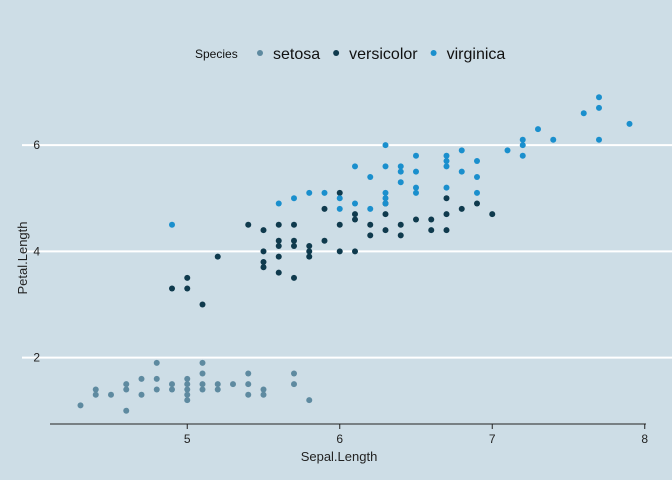 Image resolution: width=672 pixels, height=480 pixels. I want to click on legend-key-versicolor, so click(336, 53).